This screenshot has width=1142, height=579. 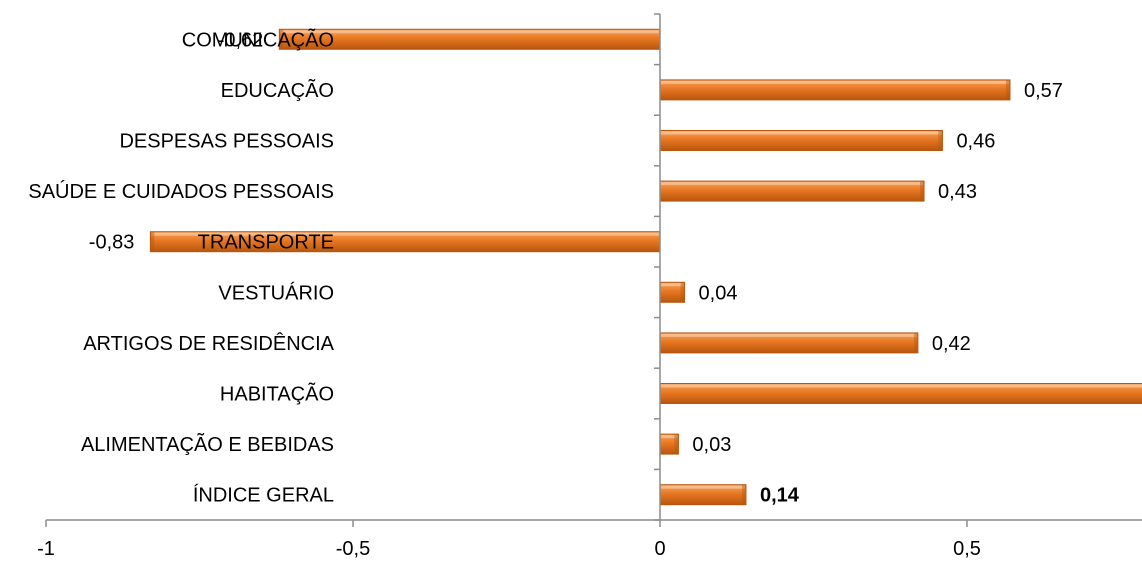 I want to click on category-label-6: ARTIGOS DE RESIDÊNCIA, so click(x=208, y=343).